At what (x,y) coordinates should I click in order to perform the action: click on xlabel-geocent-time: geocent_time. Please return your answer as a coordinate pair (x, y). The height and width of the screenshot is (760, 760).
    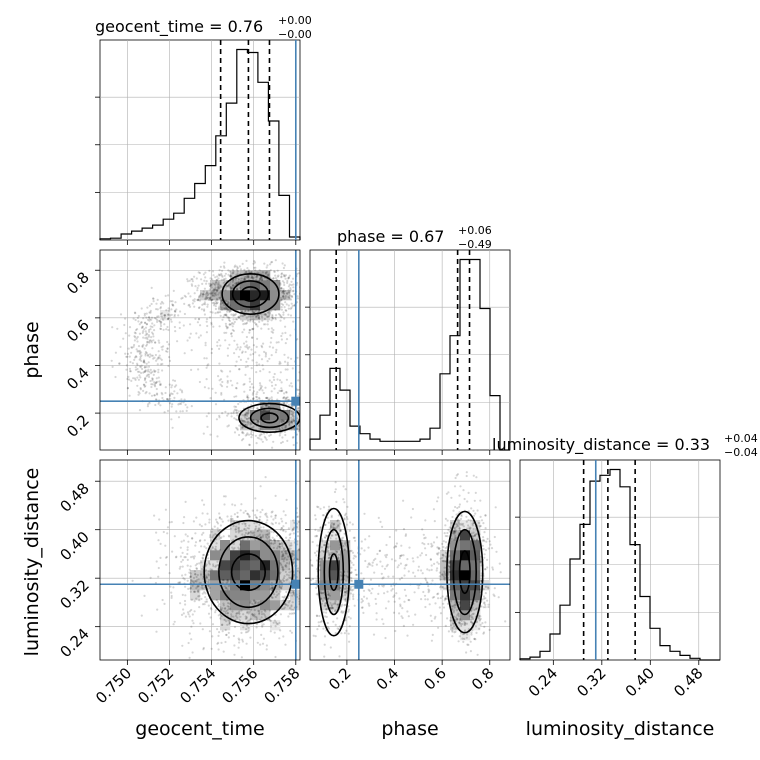
    Looking at the image, I should click on (199, 729).